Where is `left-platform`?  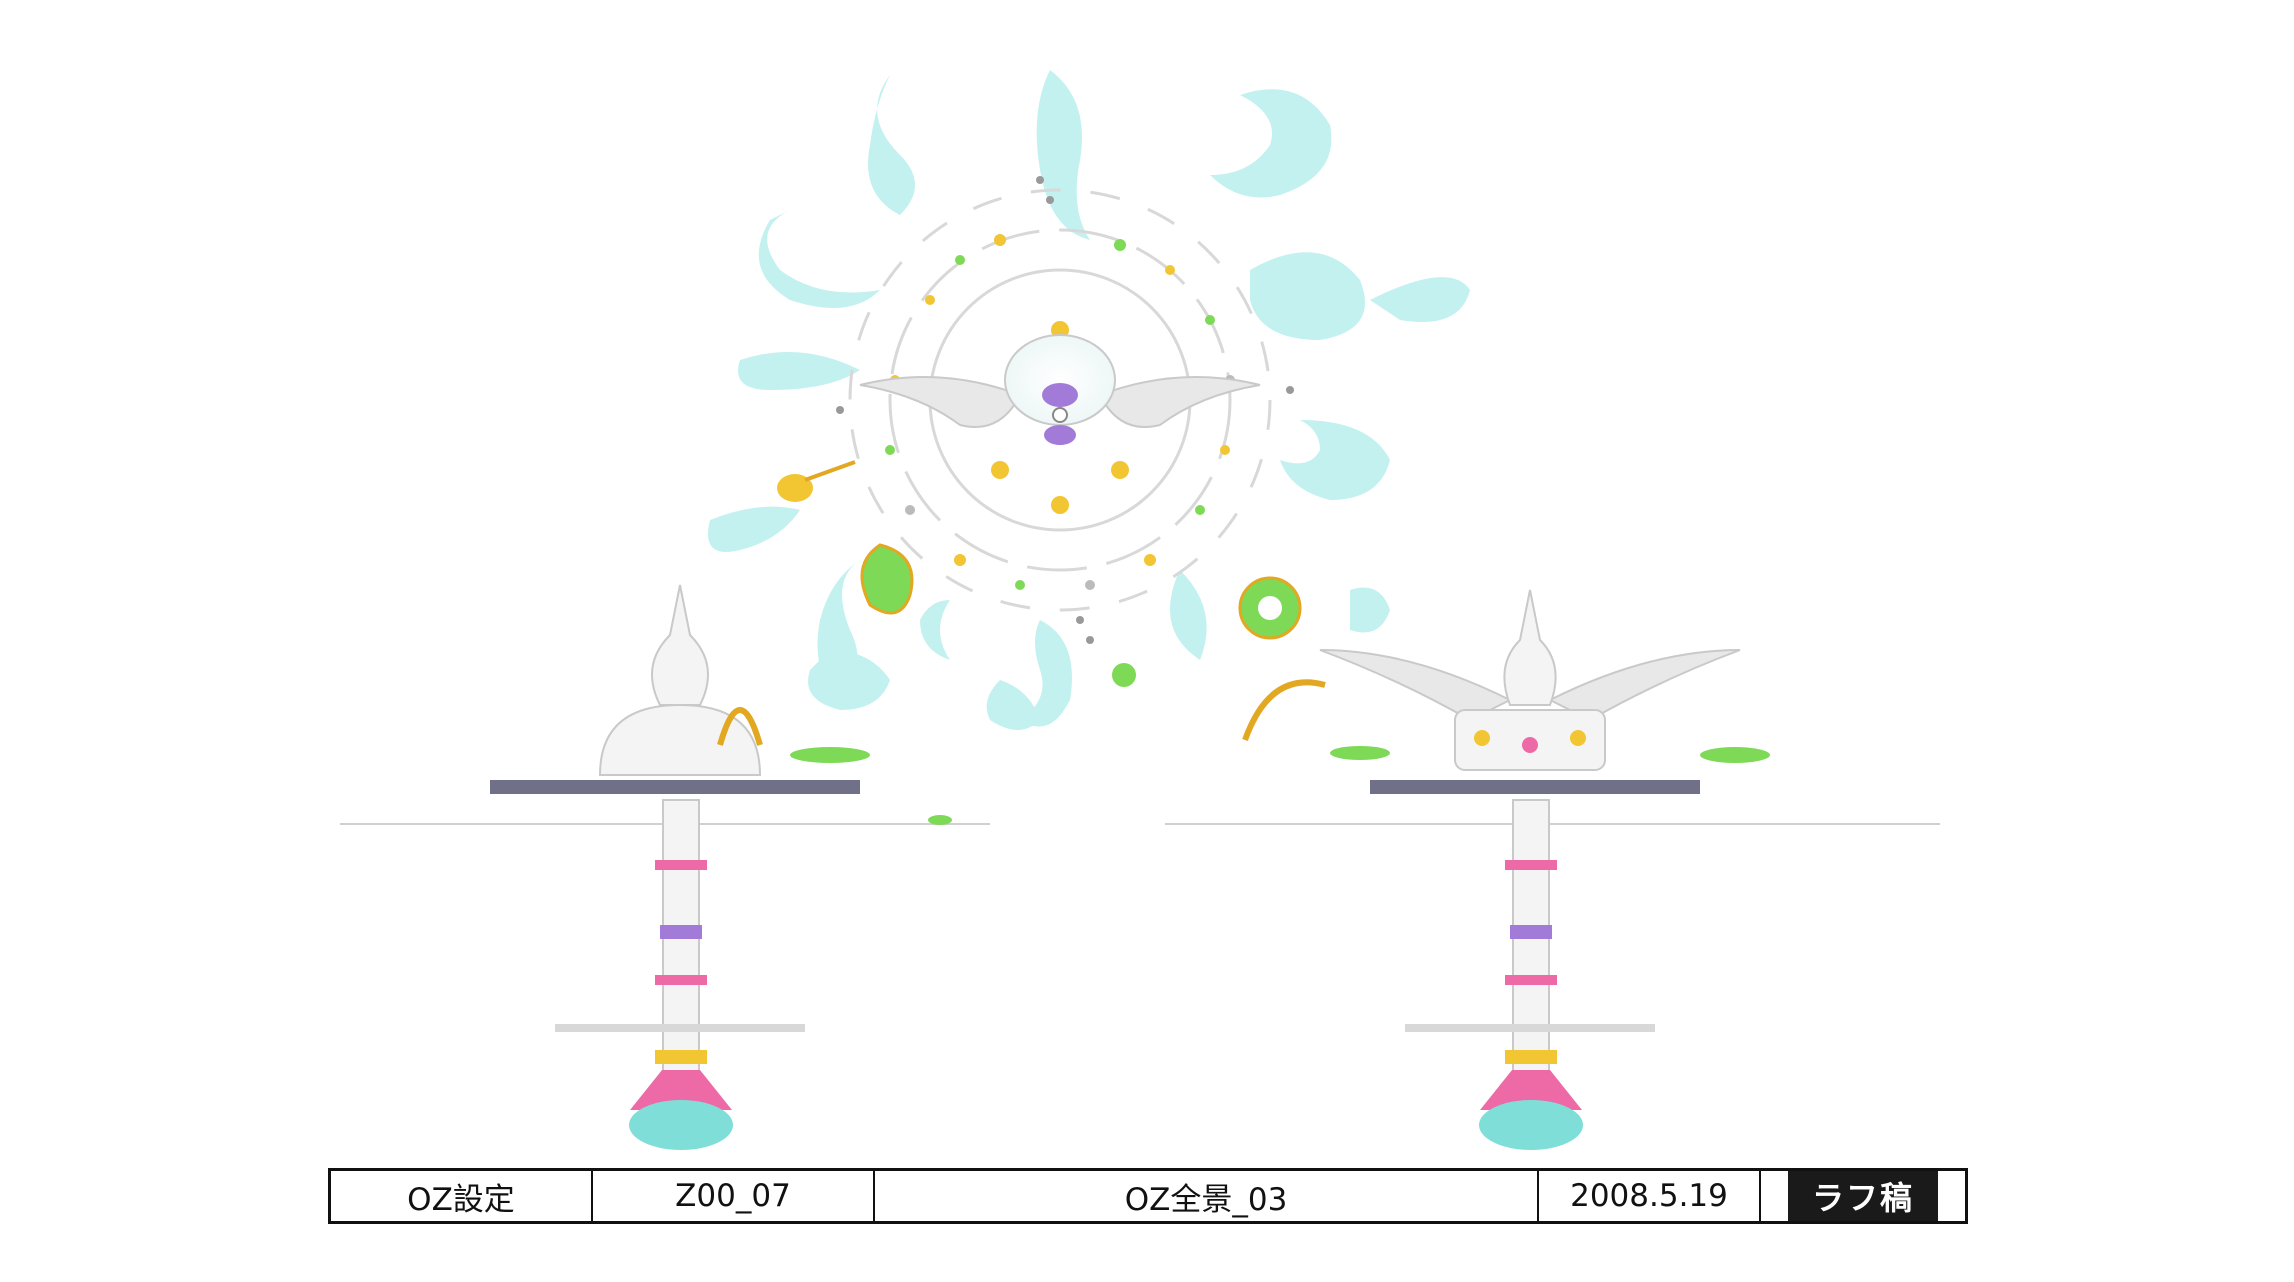 left-platform is located at coordinates (675, 787).